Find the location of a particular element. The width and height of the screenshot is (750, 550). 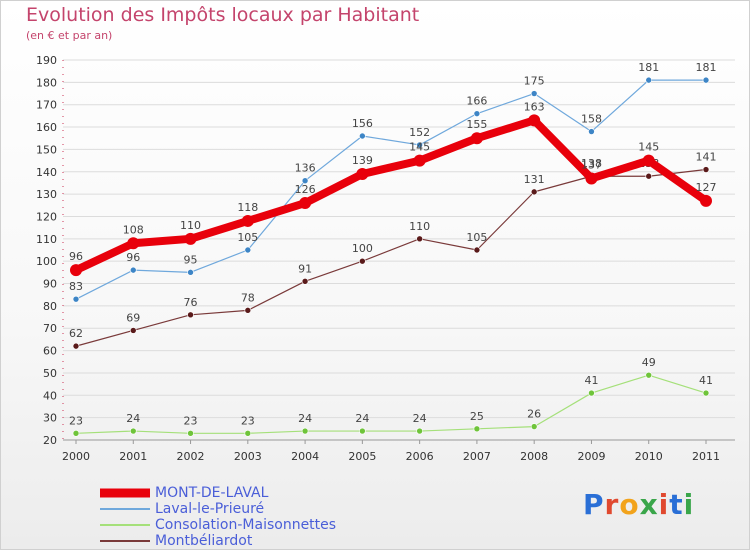

y-tick-label: 180 is located at coordinates (46, 82).